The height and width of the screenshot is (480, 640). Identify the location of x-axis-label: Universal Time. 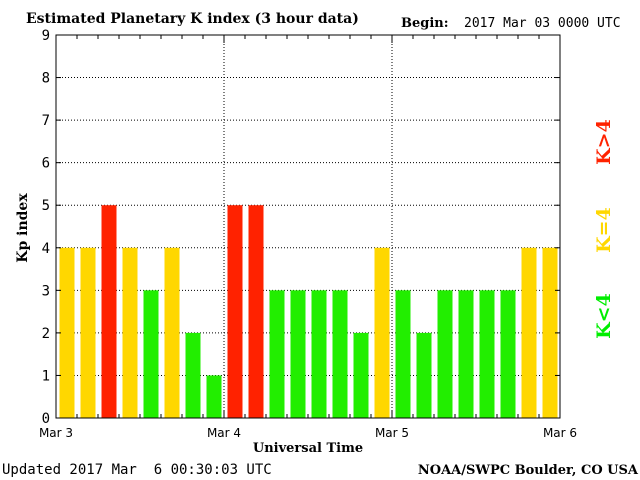
(308, 448).